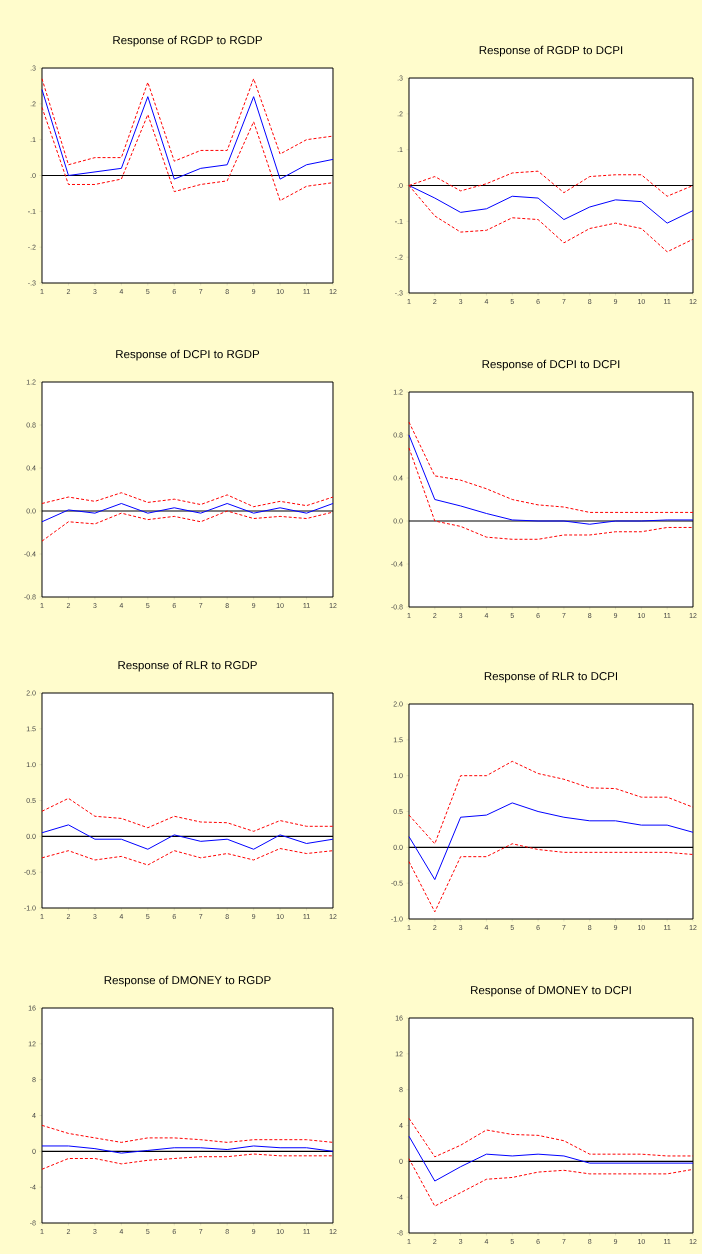 The height and width of the screenshot is (1254, 702). Describe the element at coordinates (187, 981) in the screenshot. I see `chart-title: Response of DMONEY to RGDP` at that location.